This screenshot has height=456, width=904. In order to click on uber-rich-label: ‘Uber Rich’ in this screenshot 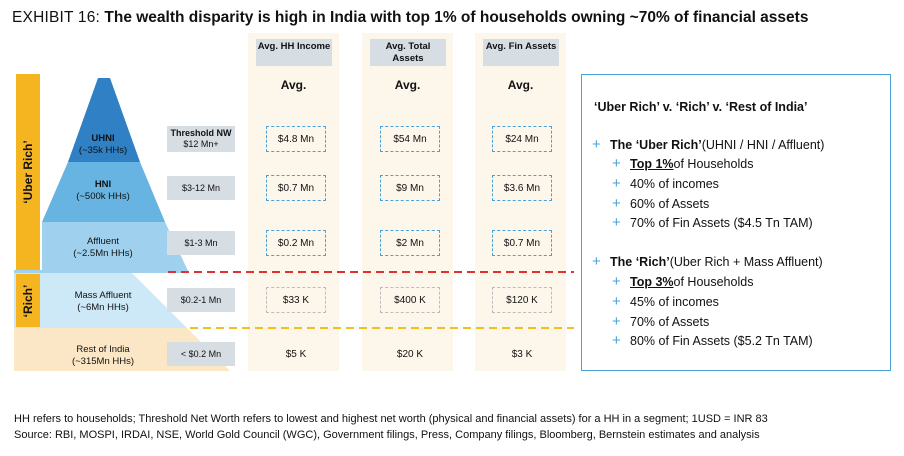, I will do `click(28, 172)`.